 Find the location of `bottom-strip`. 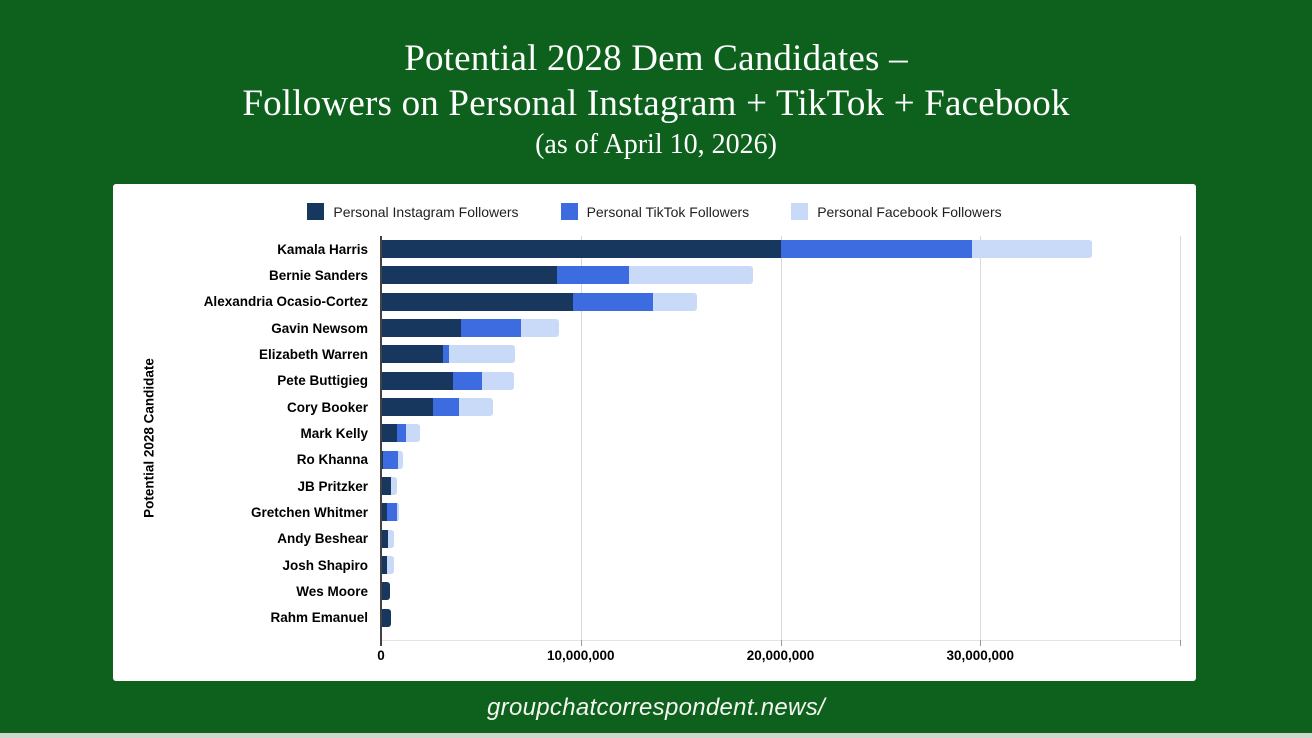

bottom-strip is located at coordinates (656, 735).